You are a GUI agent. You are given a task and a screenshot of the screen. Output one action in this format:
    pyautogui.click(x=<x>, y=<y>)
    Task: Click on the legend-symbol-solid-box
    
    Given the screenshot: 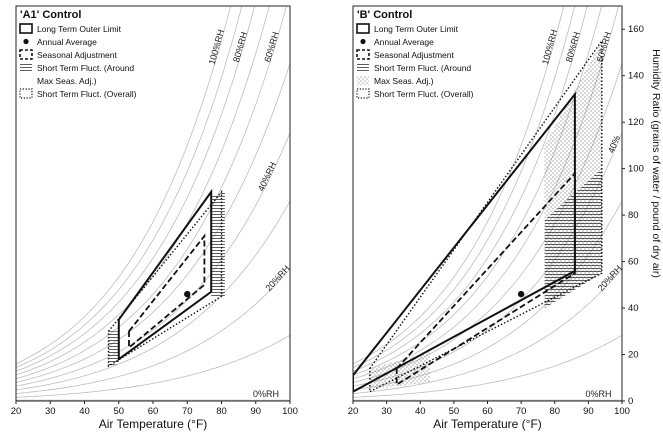 What is the action you would take?
    pyautogui.click(x=26, y=28)
    